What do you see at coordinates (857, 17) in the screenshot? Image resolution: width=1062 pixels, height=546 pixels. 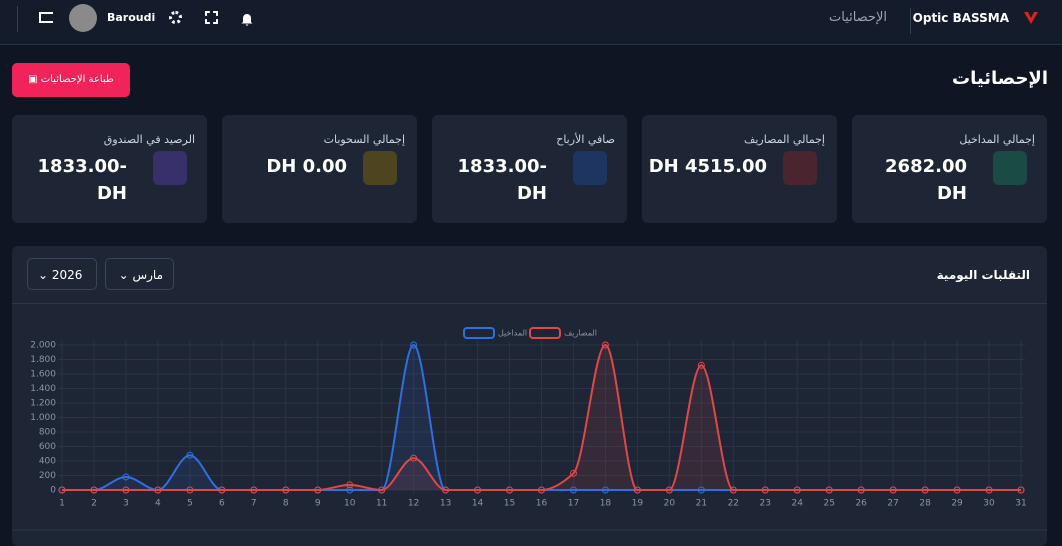 I see `breadcrumb: الإحصائيات` at bounding box center [857, 17].